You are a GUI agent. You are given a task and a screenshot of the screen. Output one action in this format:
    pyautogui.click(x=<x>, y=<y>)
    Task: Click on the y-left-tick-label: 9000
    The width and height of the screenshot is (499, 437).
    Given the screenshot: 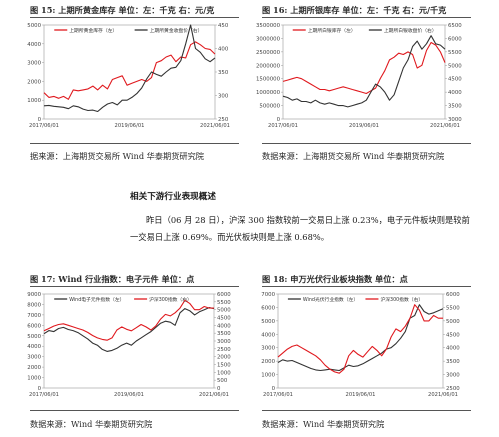 What is the action you would take?
    pyautogui.click(x=34, y=295)
    